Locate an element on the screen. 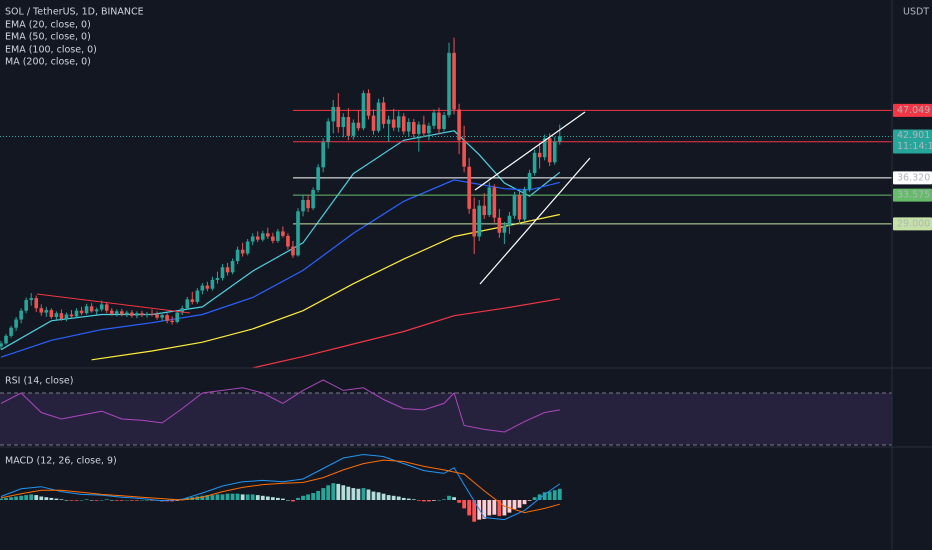 The width and height of the screenshot is (932, 550). countdown: 11:14:19 is located at coordinates (914, 146).